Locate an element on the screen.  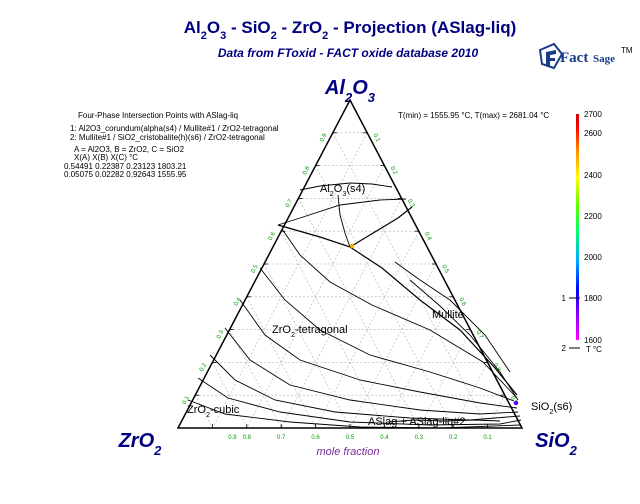
colorbar-marker-label: 2 is located at coordinates (564, 348).